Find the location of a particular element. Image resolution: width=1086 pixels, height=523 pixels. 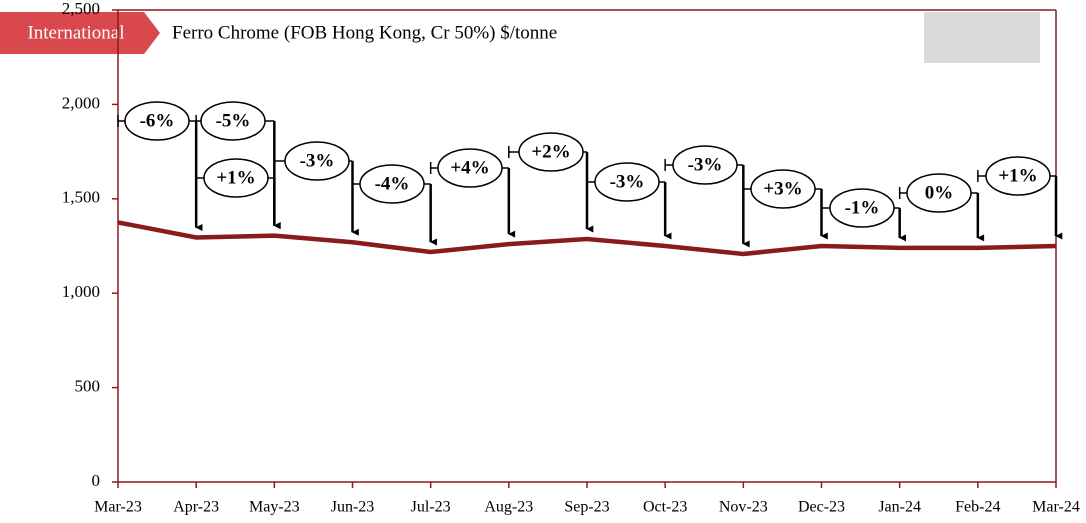

y-tick-label: 1,000 is located at coordinates (81, 291).